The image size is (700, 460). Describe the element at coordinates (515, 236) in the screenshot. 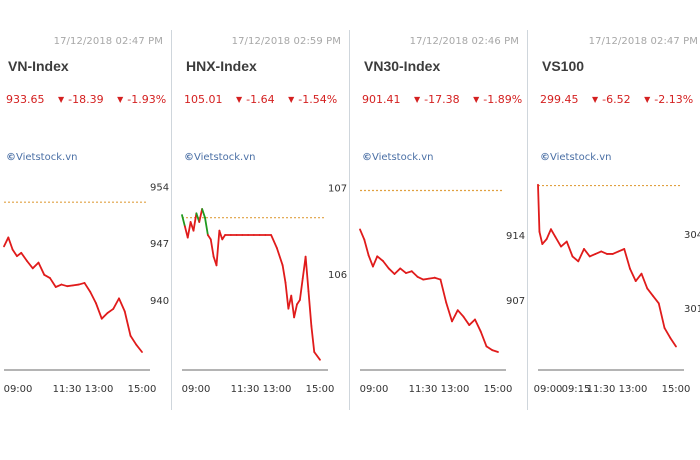

I see `y-tick-label: 914` at that location.